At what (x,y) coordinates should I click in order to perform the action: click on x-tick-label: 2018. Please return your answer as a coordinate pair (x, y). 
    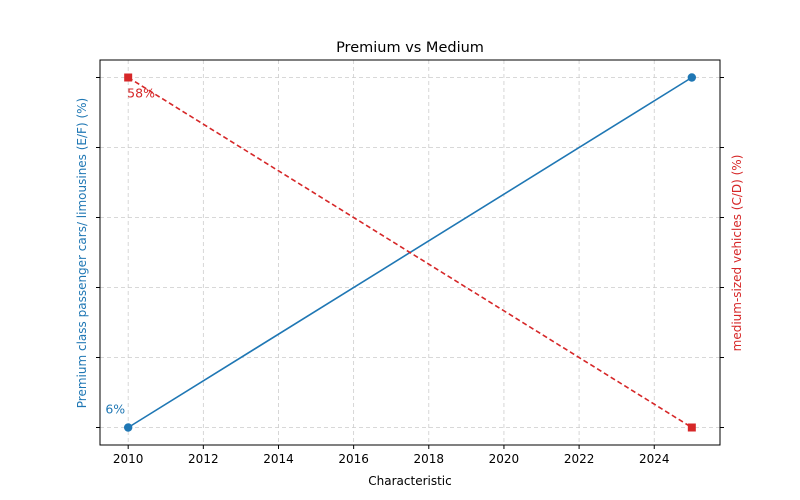
    Looking at the image, I should click on (429, 459).